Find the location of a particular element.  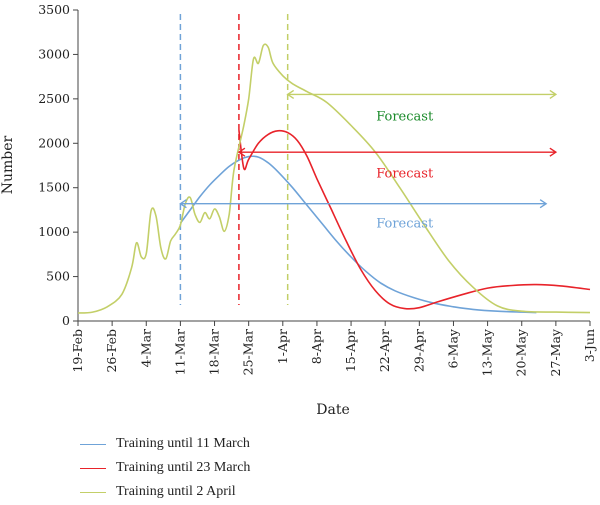

x-tick-label: 29-Apr is located at coordinates (418, 350).